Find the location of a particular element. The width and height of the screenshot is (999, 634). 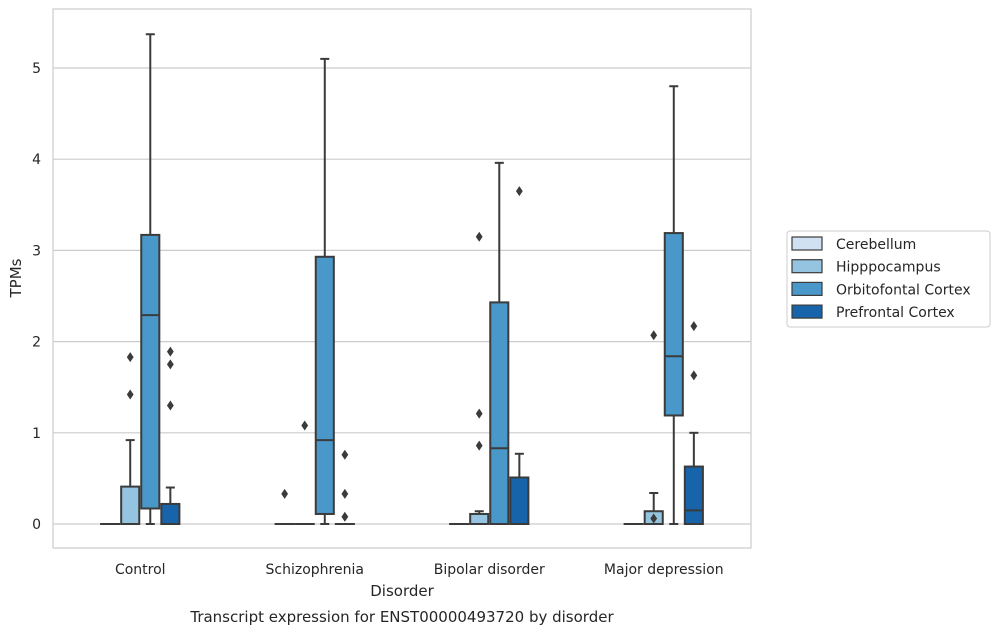

y-tick-label: 2 is located at coordinates (36, 343).